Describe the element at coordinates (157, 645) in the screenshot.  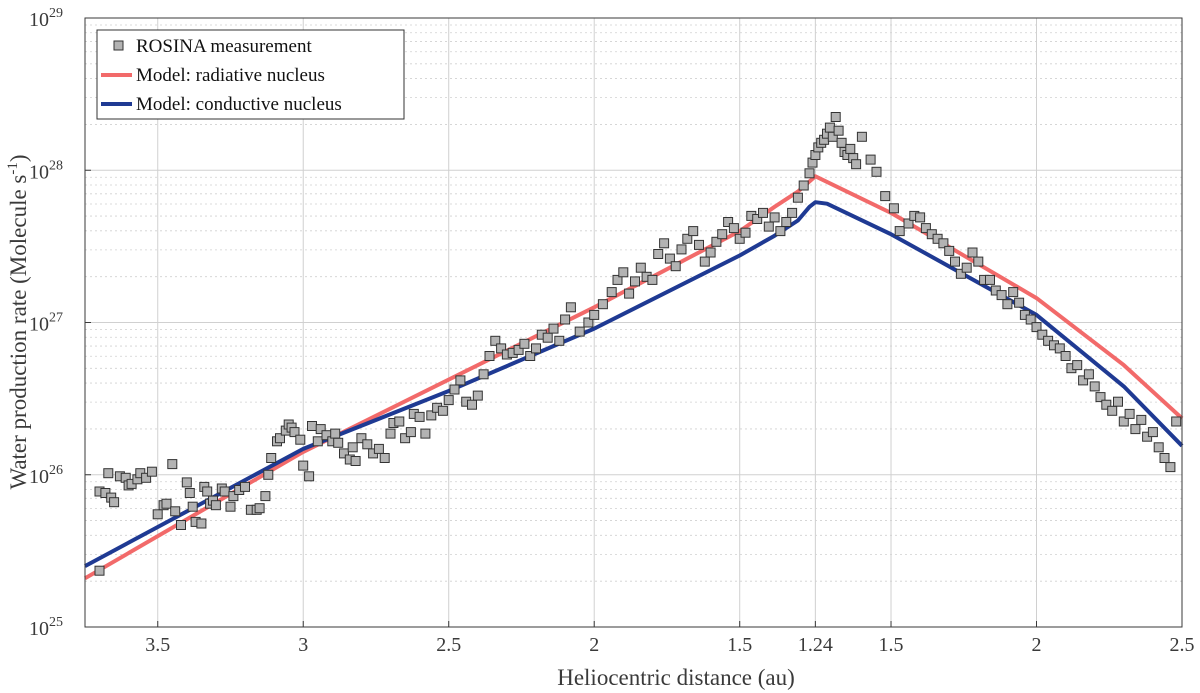
I see `x-tick-label: 3.5` at that location.